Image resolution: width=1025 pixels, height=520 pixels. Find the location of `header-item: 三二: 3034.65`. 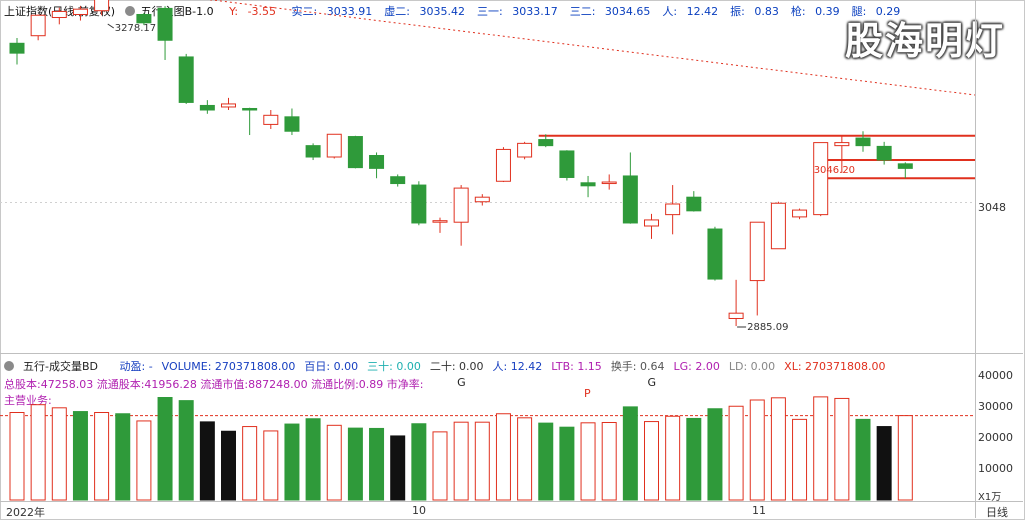

header-item: 三二: 3034.65 is located at coordinates (610, 11).